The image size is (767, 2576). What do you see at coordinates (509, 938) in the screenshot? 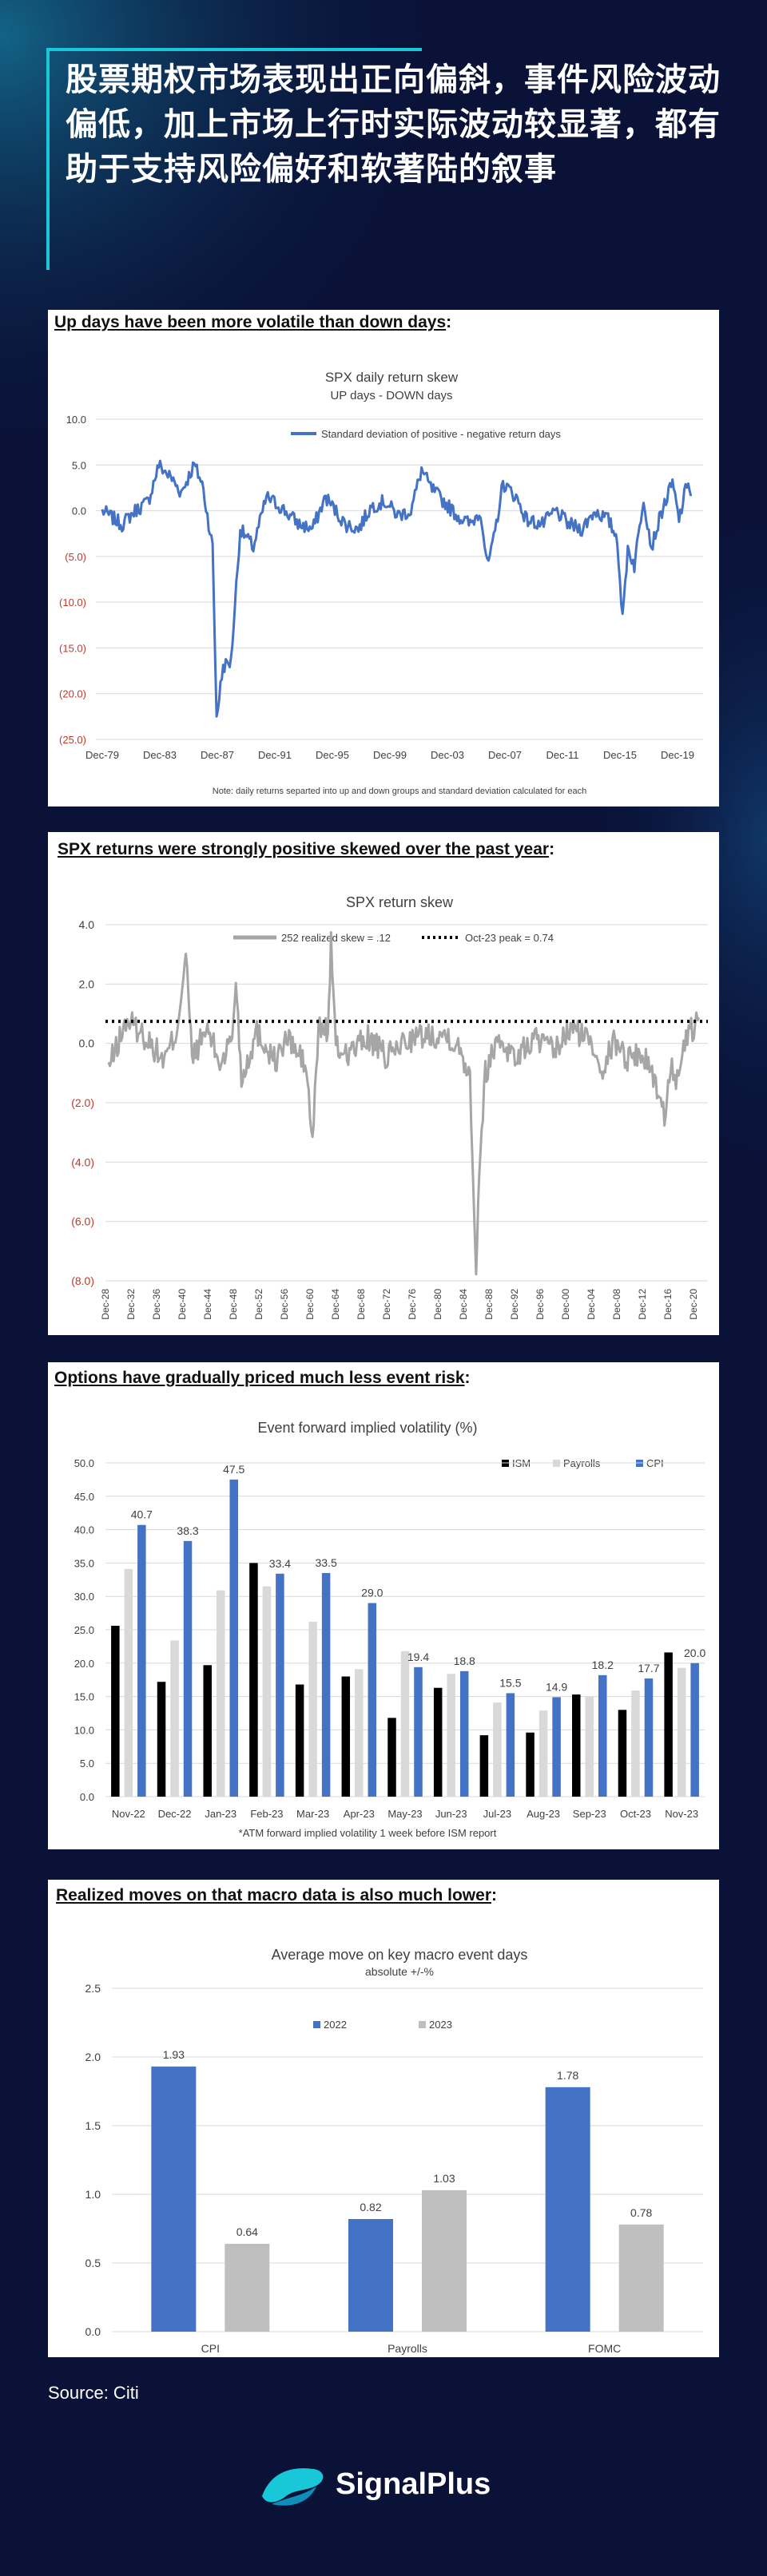
I see `legend-label-ref: Oct-23 peak = 0.74` at bounding box center [509, 938].